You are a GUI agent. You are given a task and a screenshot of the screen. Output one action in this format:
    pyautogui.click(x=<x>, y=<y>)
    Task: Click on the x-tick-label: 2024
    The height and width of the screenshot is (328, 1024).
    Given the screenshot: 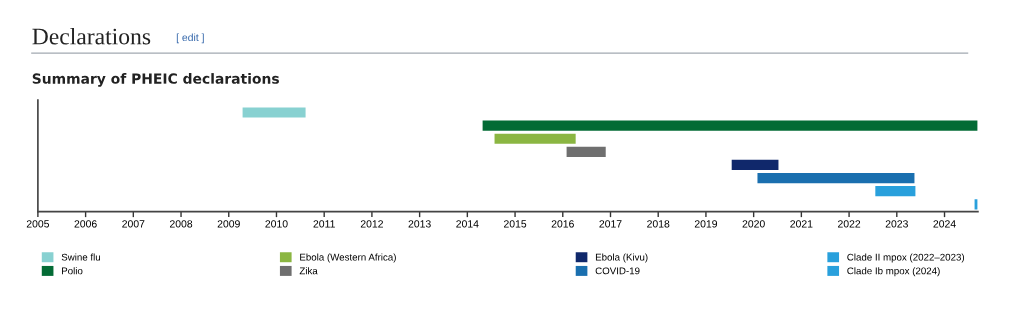 What is the action you would take?
    pyautogui.click(x=944, y=224)
    